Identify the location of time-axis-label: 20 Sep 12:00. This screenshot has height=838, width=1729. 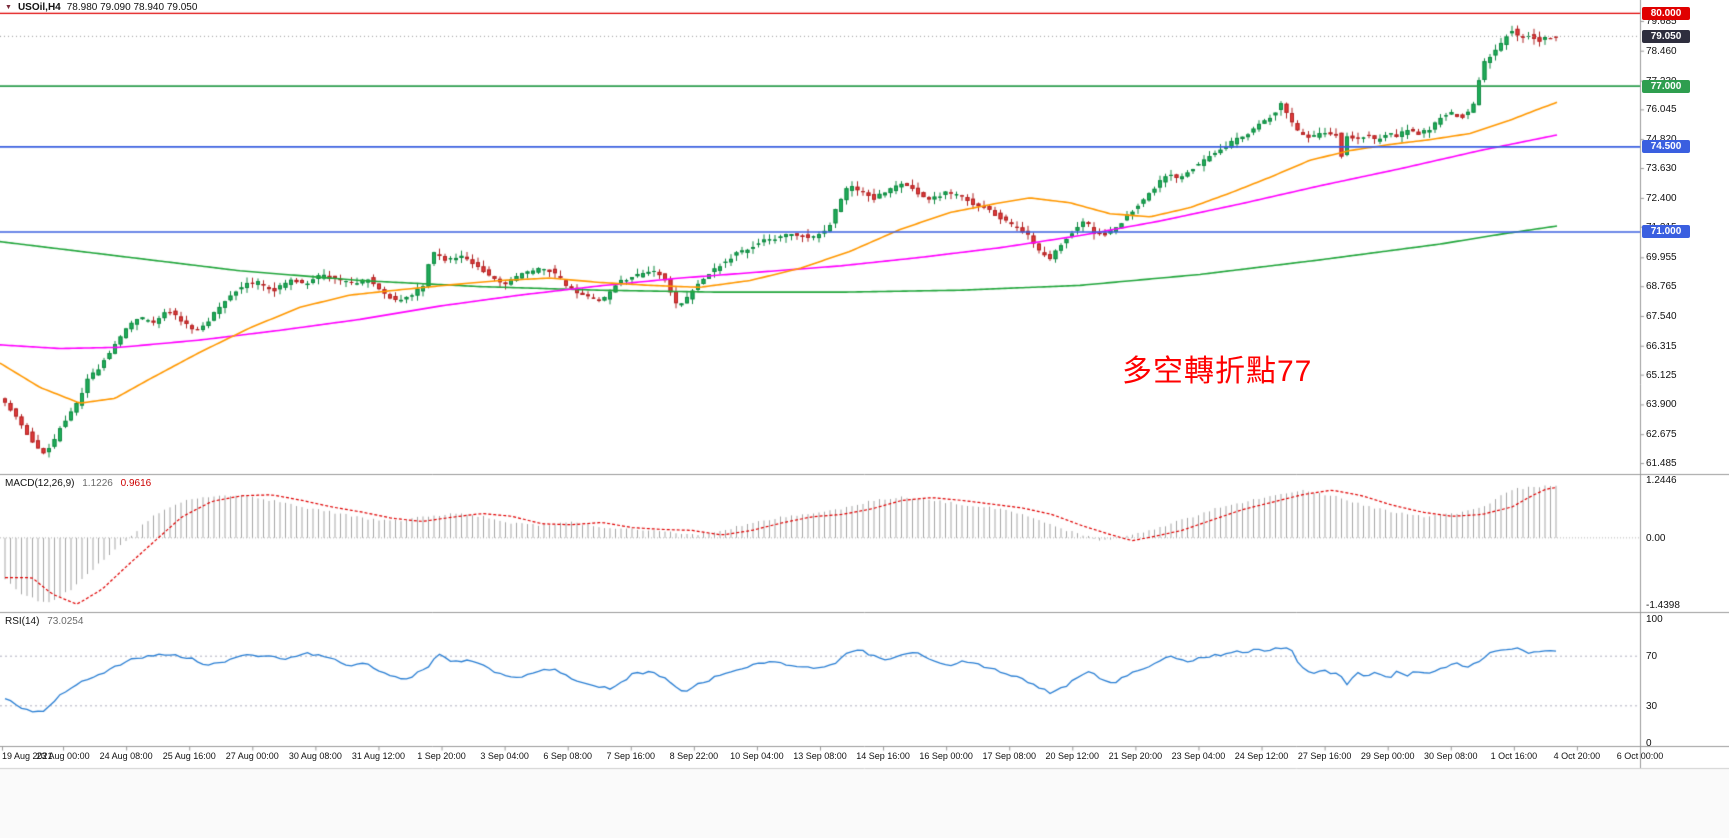
(1072, 756).